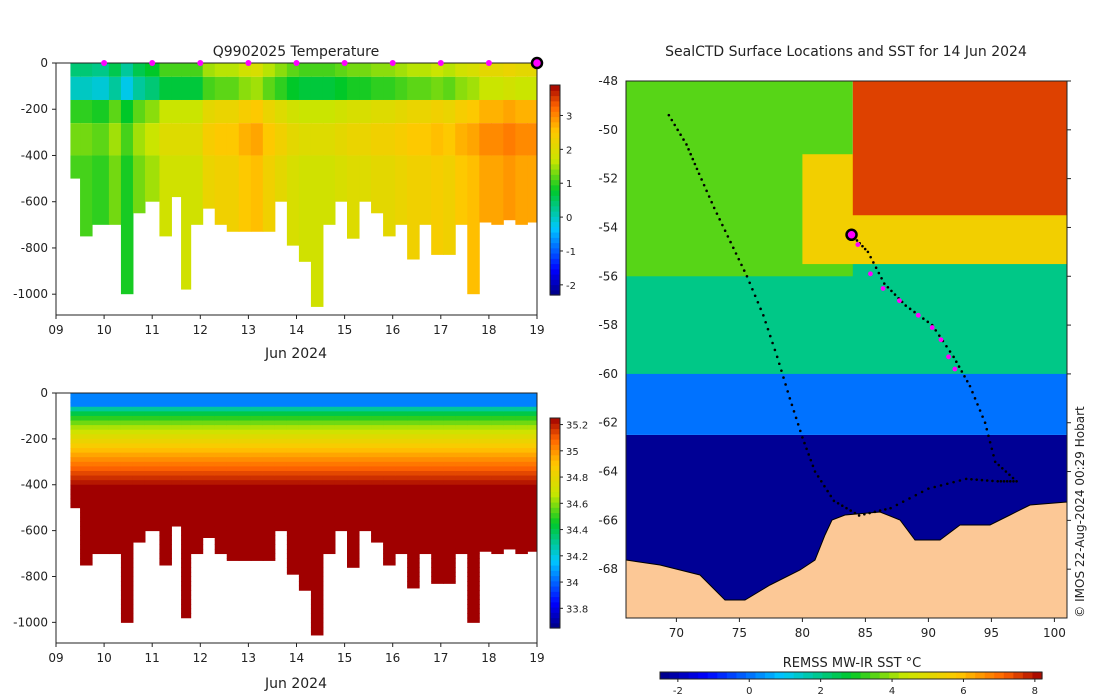  What do you see at coordinates (555, 240) in the screenshot?
I see `temperature-colorbar-bin` at bounding box center [555, 240].